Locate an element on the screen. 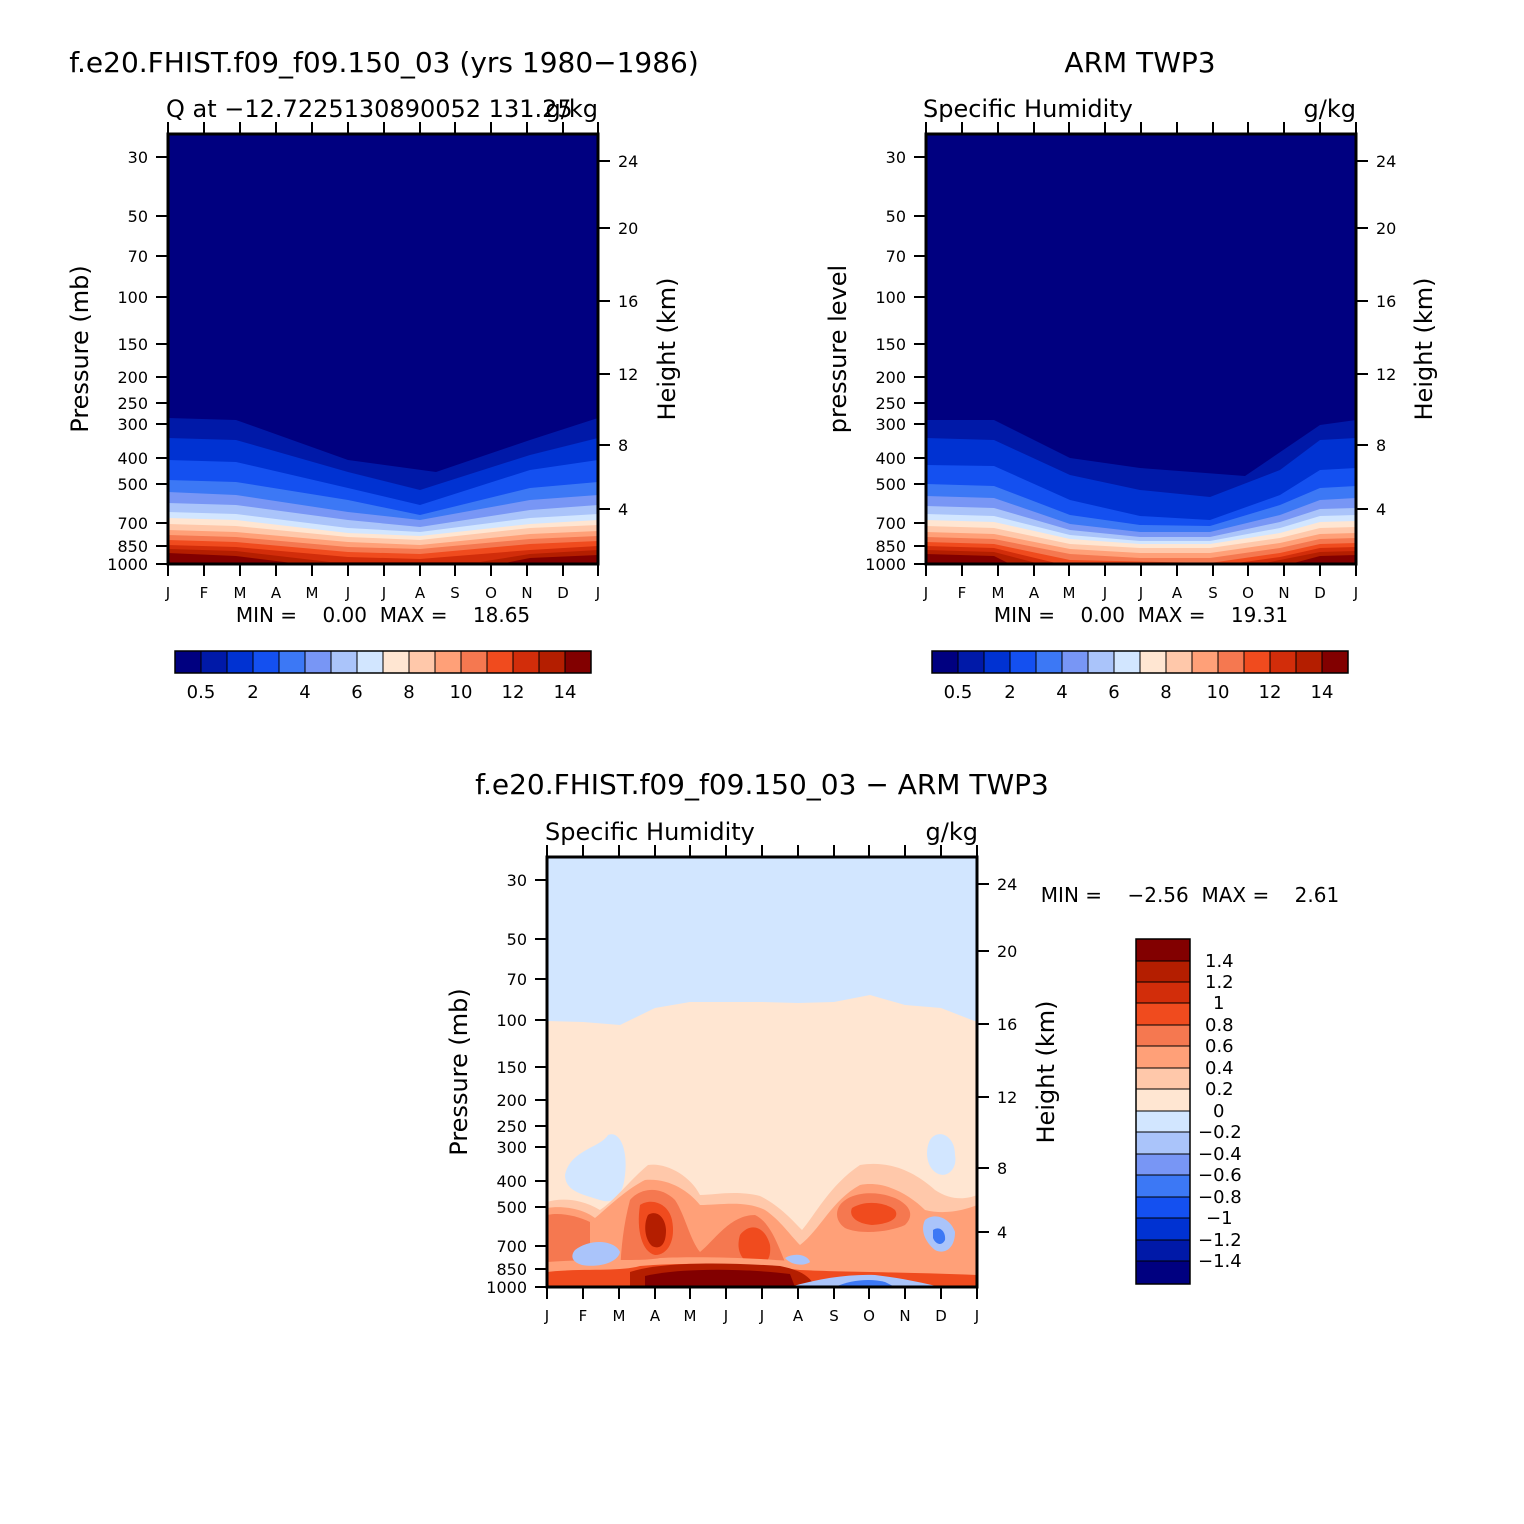  svg-text: 100 is located at coordinates (132, 297).